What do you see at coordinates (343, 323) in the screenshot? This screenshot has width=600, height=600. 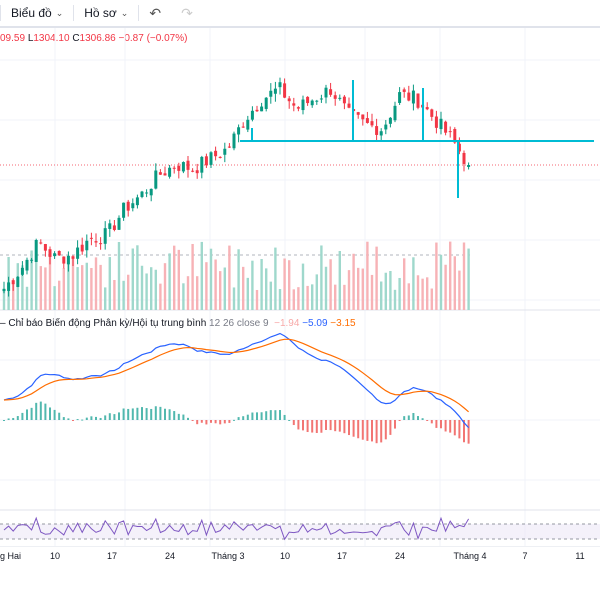 I see `macd-signal-value: −3.15` at bounding box center [343, 323].